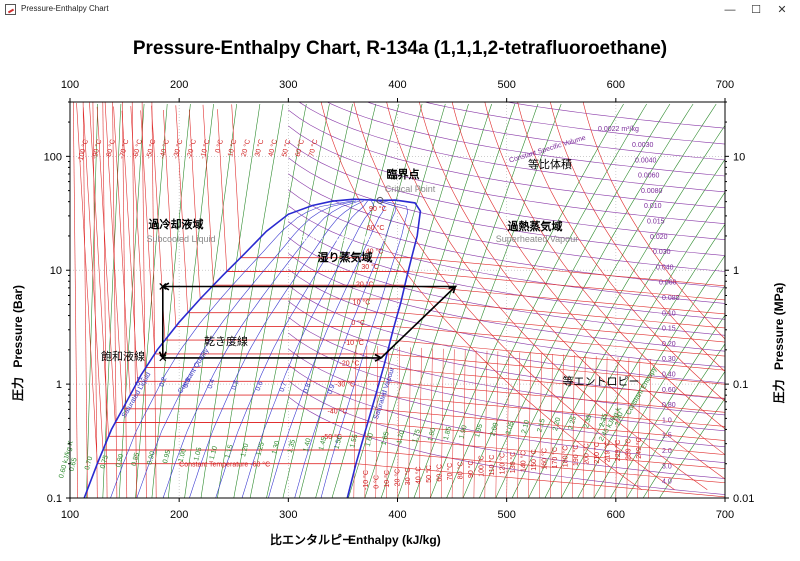 The height and width of the screenshot is (561, 800). Describe the element at coordinates (503, 463) in the screenshot. I see `superheat-temp-label: 120 °C` at that location.